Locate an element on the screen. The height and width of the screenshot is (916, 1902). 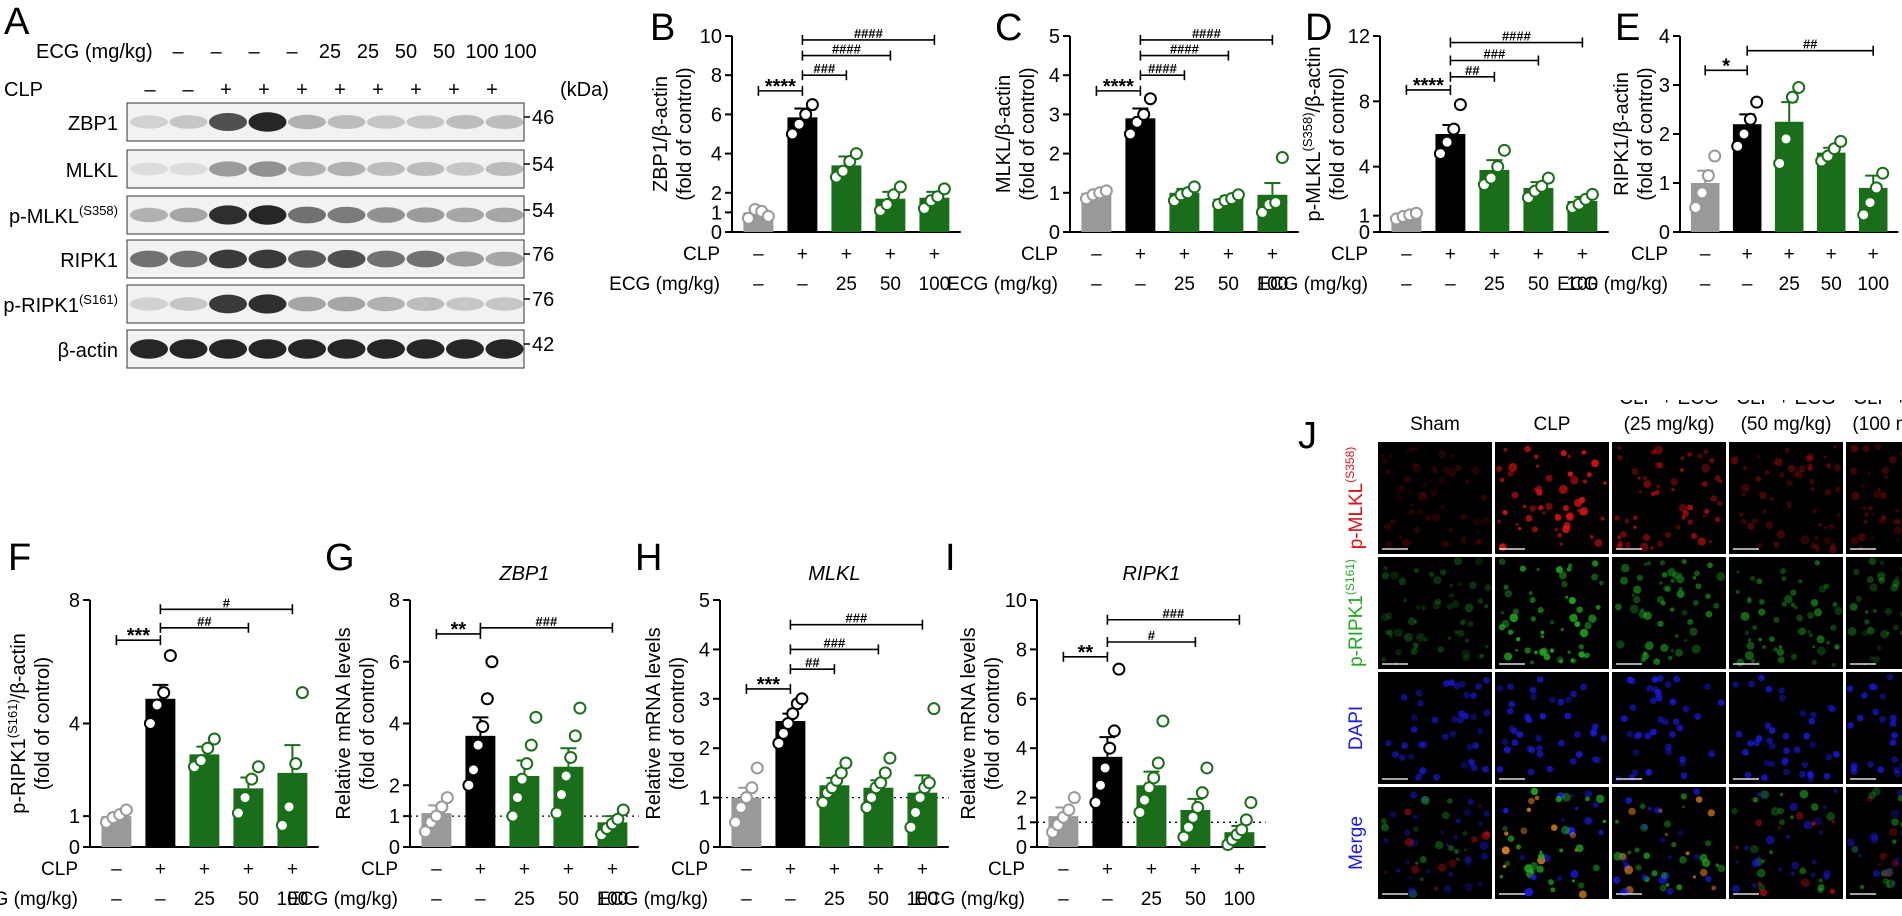
significance-bracket: **** is located at coordinates (1428, 86).